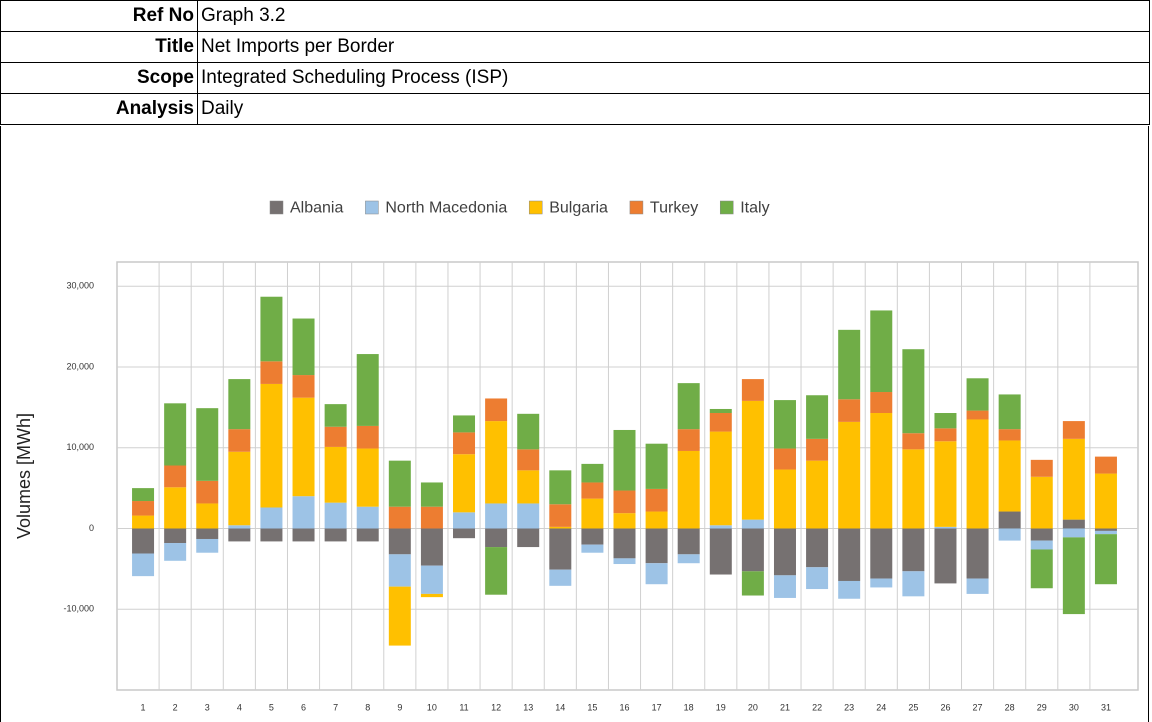  I want to click on legend-label: Albania, so click(316, 208).